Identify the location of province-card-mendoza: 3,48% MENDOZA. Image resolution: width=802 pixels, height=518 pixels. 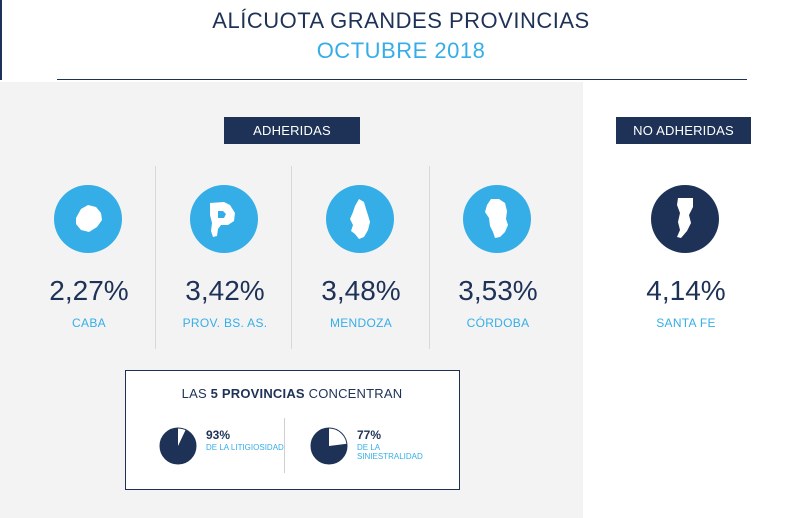
(361, 257).